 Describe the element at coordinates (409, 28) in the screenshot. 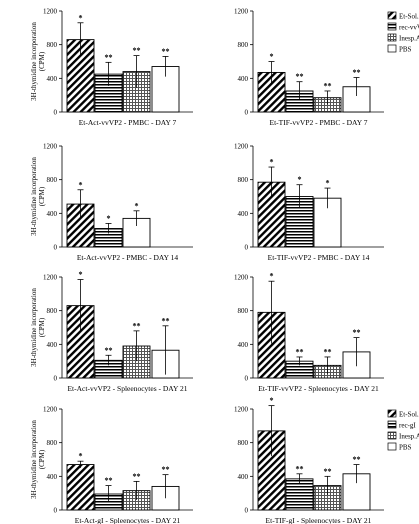

I see `legend-label: rec-vvVP2` at that location.